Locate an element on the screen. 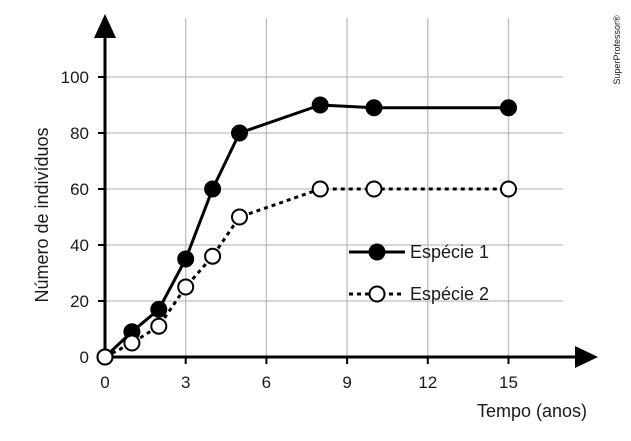 This screenshot has height=441, width=631. x-tick-label: 6 is located at coordinates (266, 382).